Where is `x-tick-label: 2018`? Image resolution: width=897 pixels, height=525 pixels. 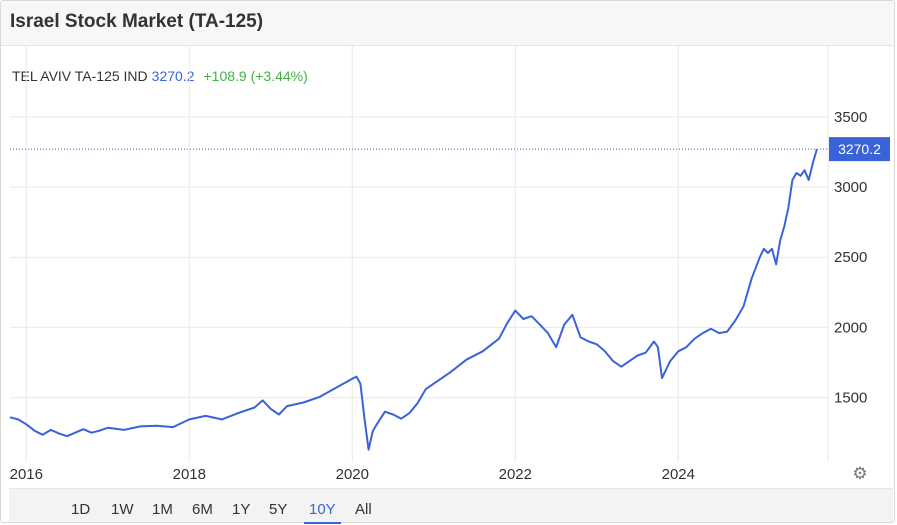
x-tick-label: 2018 is located at coordinates (189, 474).